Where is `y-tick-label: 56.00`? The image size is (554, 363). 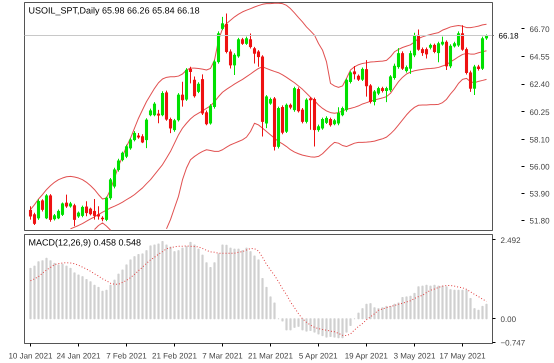 y-tick-label: 56.00 is located at coordinates (540, 167).